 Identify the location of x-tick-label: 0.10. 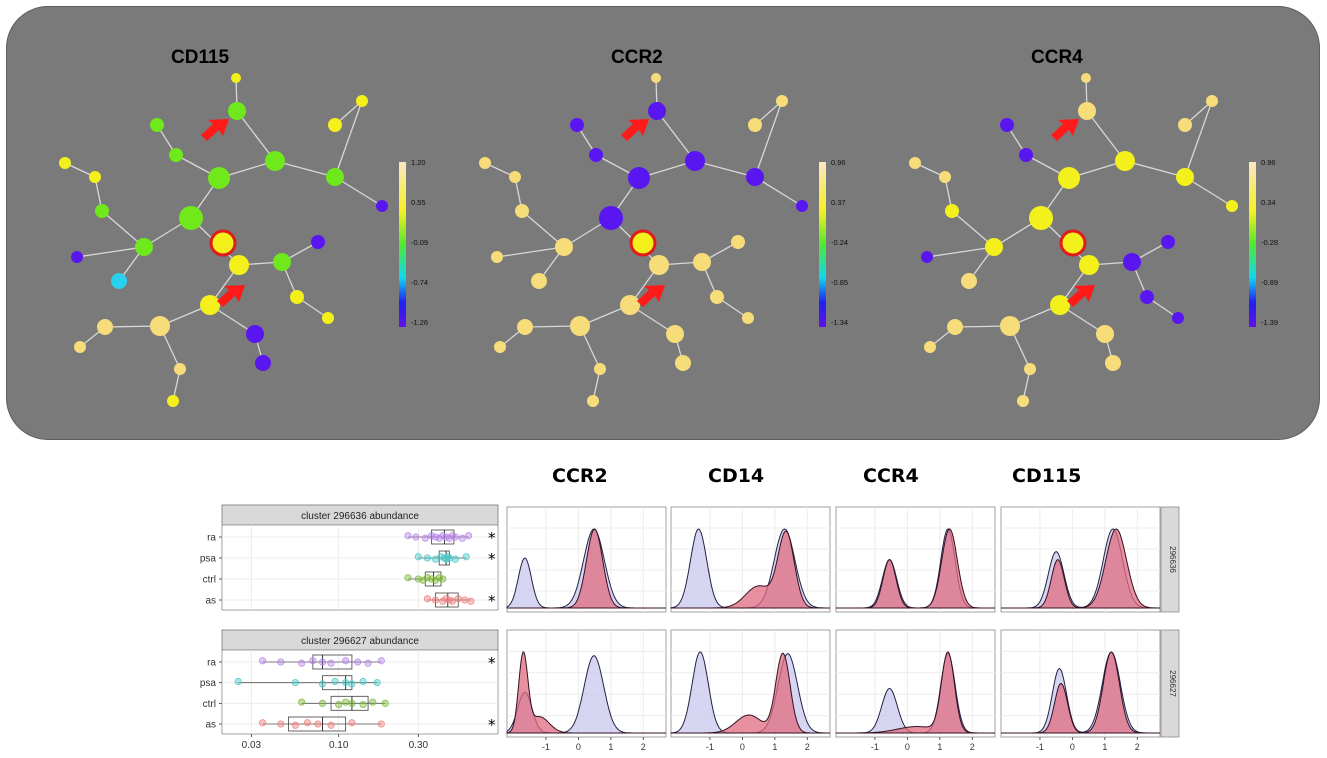
(339, 745).